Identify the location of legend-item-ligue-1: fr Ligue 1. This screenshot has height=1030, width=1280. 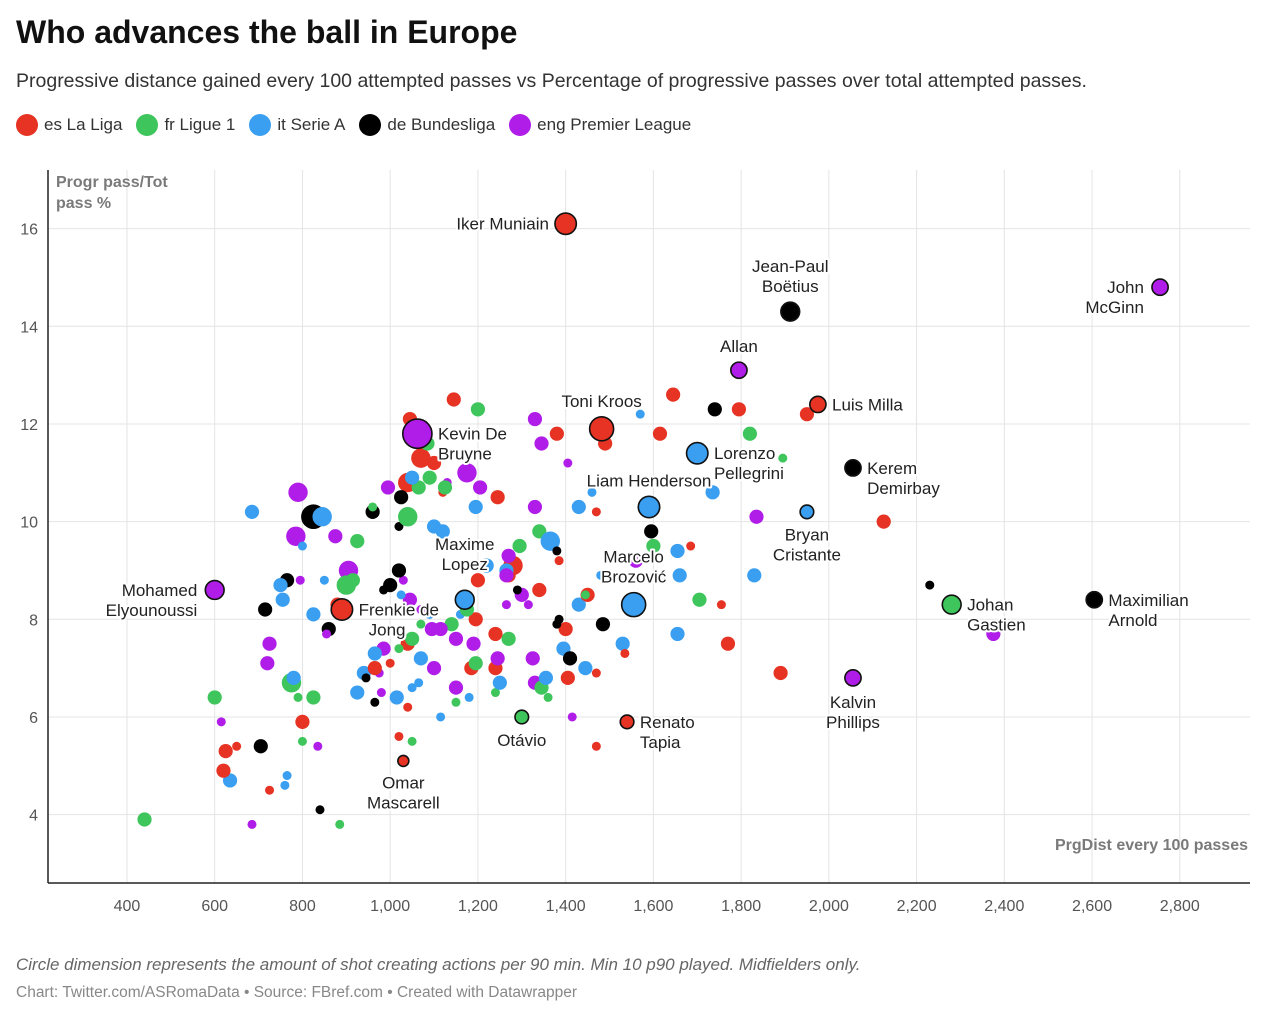
(185, 125).